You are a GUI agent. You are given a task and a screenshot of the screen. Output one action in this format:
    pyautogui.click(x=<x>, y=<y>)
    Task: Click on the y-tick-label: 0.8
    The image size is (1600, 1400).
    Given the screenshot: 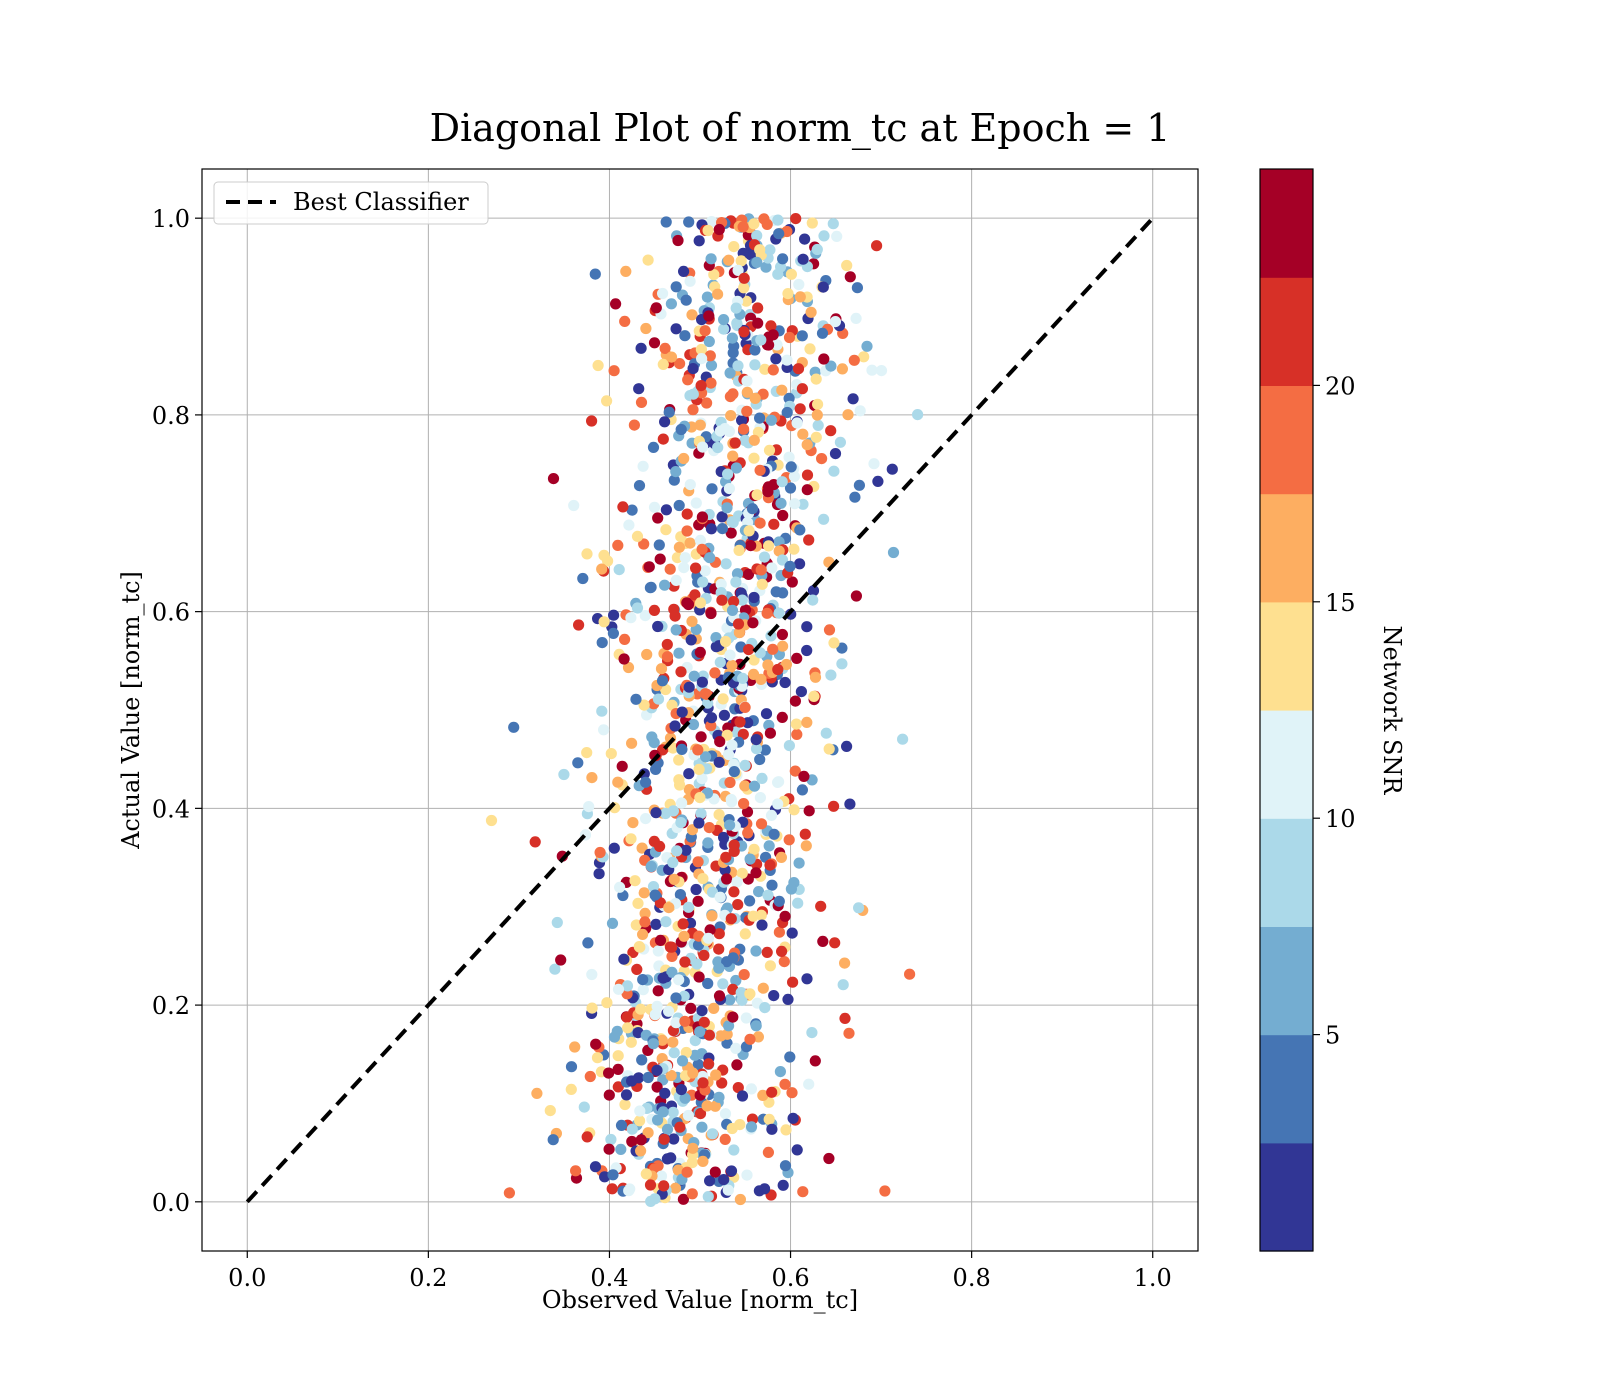 What is the action you would take?
    pyautogui.click(x=171, y=416)
    